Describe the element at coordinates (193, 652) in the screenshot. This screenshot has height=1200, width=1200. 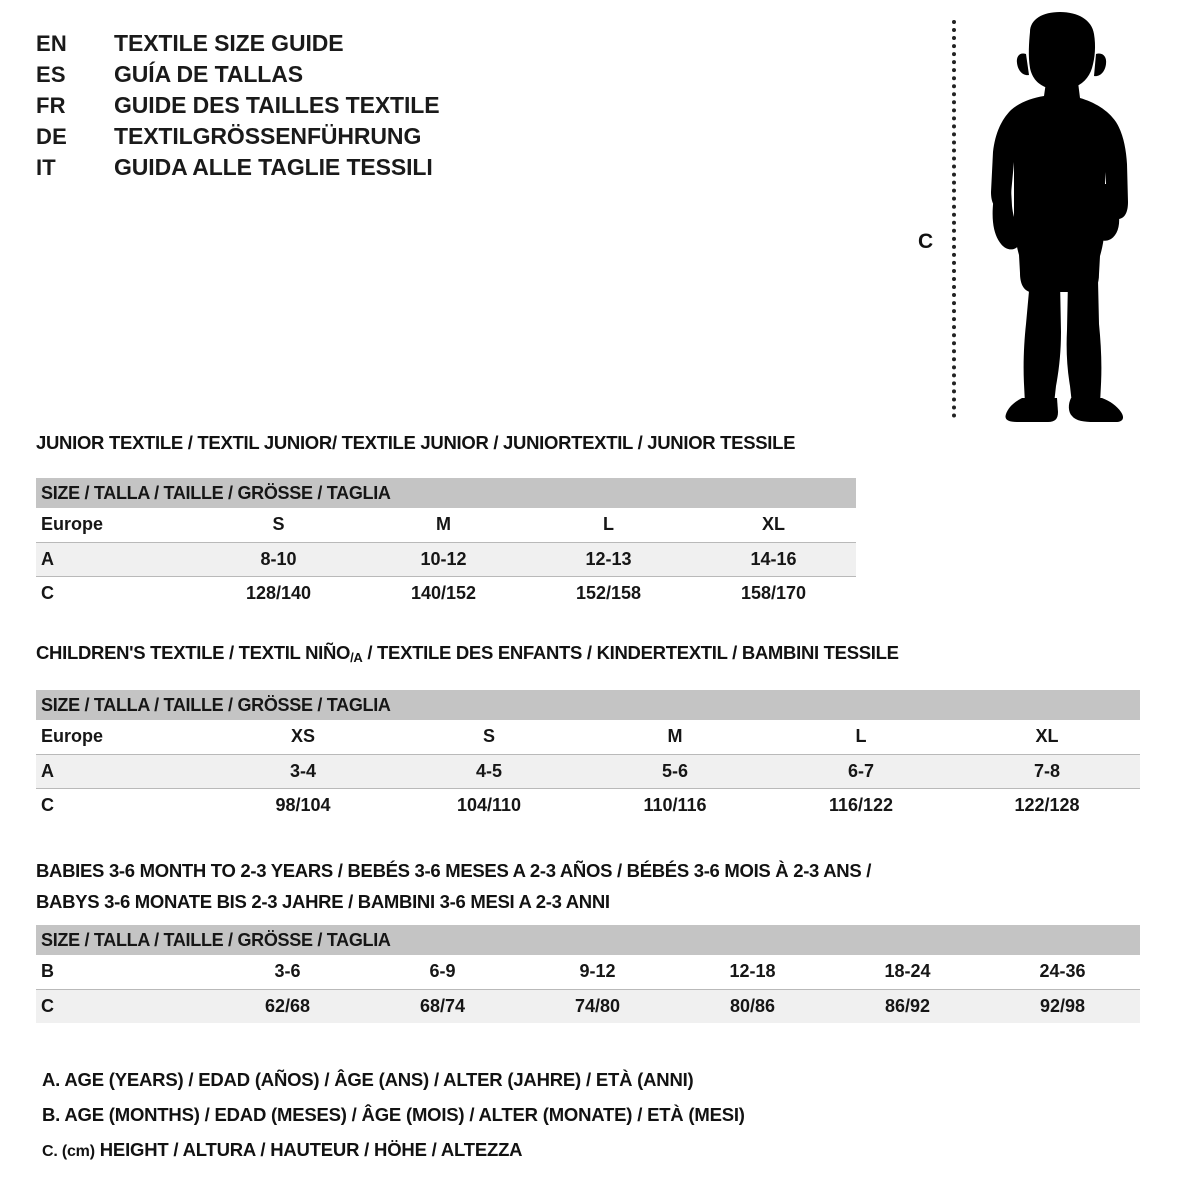
I see `section-title-children-pre: CHILDREN'S TEXTILE / TEXTIL NIÑO` at that location.